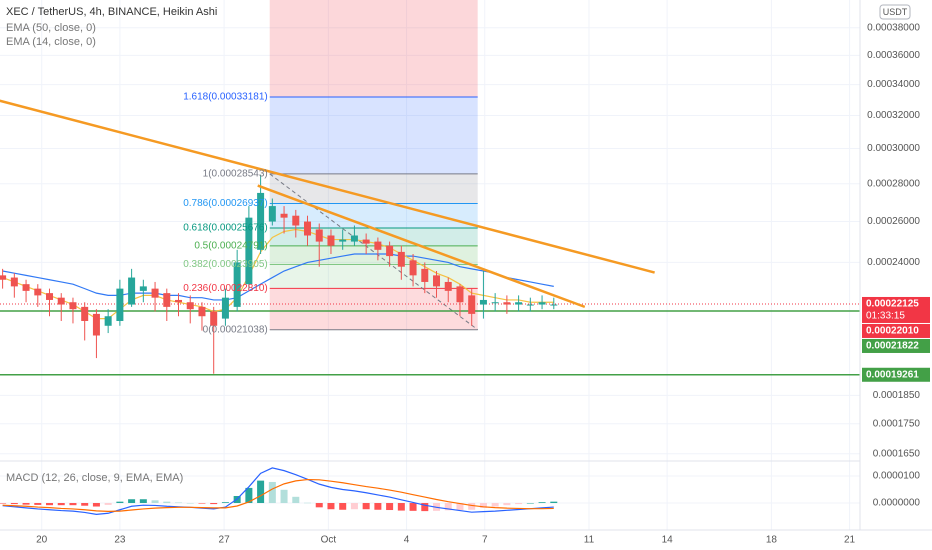 The image size is (932, 550). What do you see at coordinates (668, 540) in the screenshot?
I see `x-tick-label: 14` at bounding box center [668, 540].